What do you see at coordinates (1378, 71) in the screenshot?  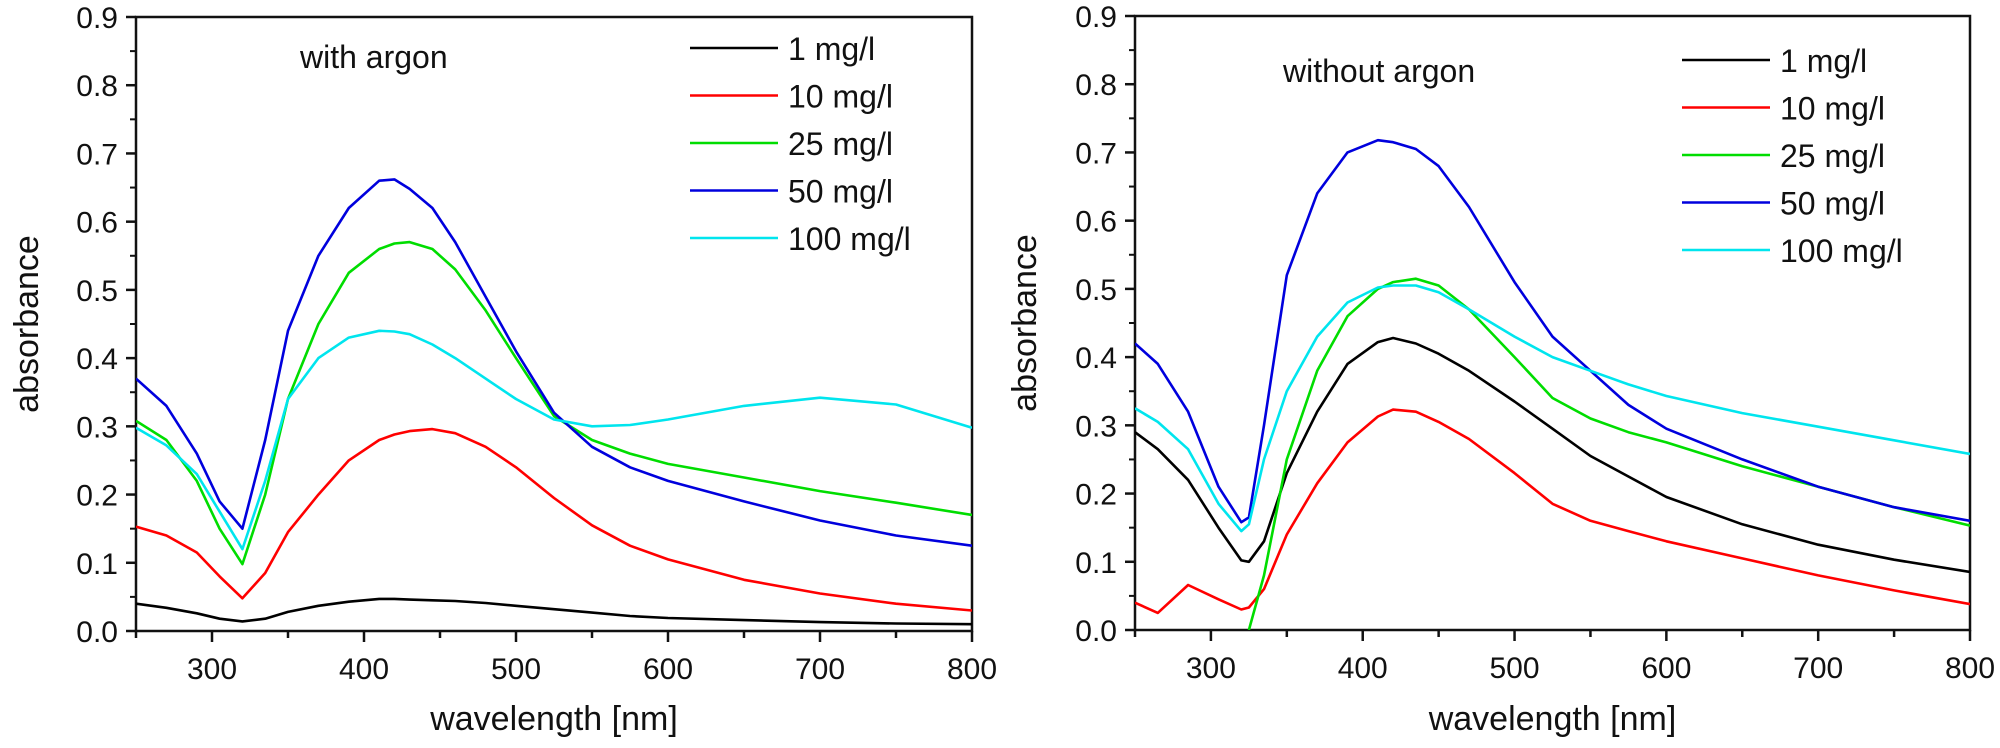 I see `annotation-without-argon: without argon` at bounding box center [1378, 71].